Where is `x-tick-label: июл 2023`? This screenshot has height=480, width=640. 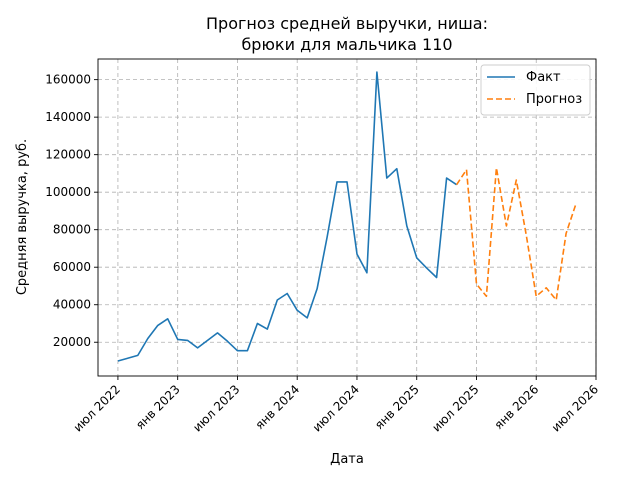
x-tick-label: июл 2023 is located at coordinates (216, 408).